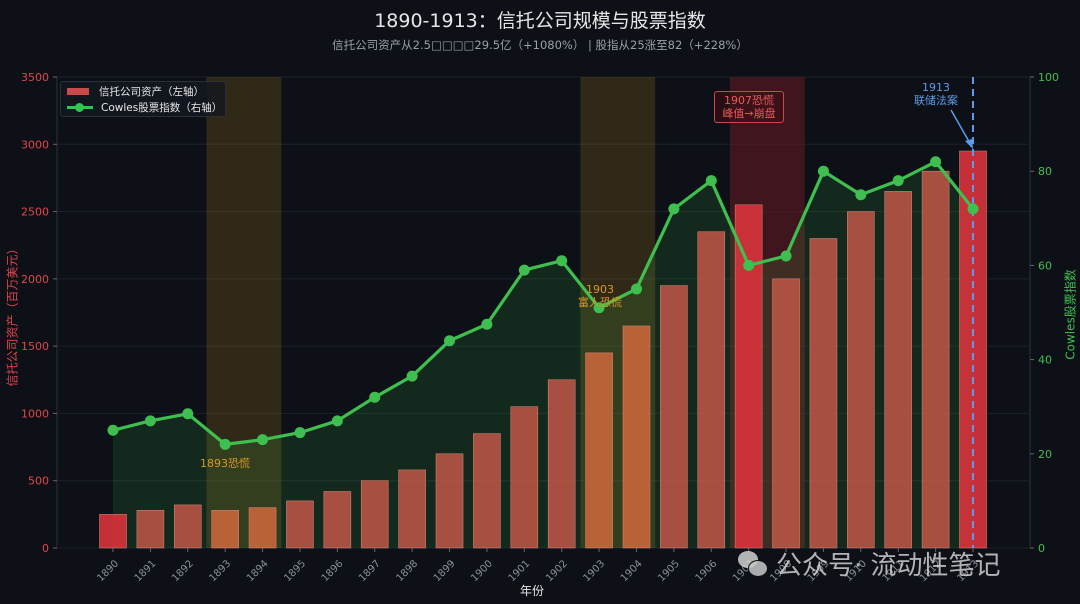 The height and width of the screenshot is (604, 1080). Describe the element at coordinates (12, 314) in the screenshot. I see `left-axis-label: 信托公司资产（百万美元）` at that location.